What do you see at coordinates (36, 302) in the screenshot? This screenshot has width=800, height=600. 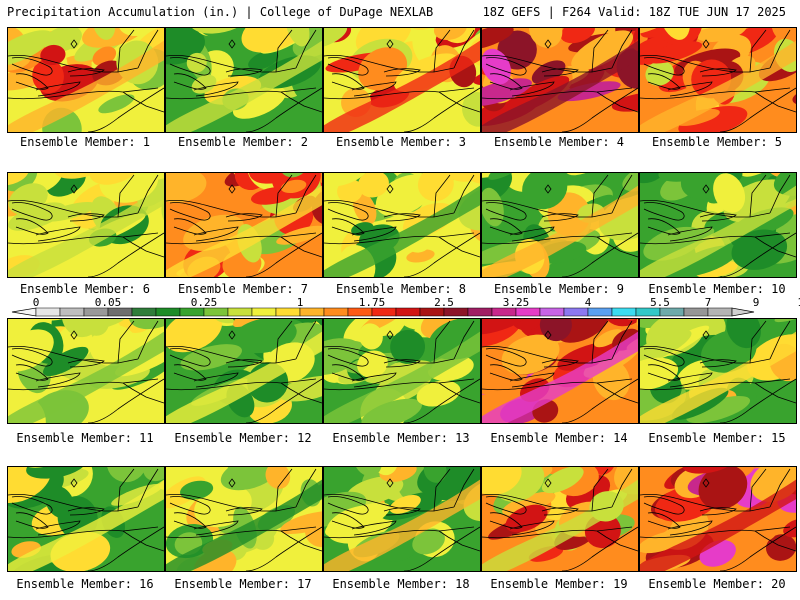 I see `colorbar-tick-label: 0` at bounding box center [36, 302].